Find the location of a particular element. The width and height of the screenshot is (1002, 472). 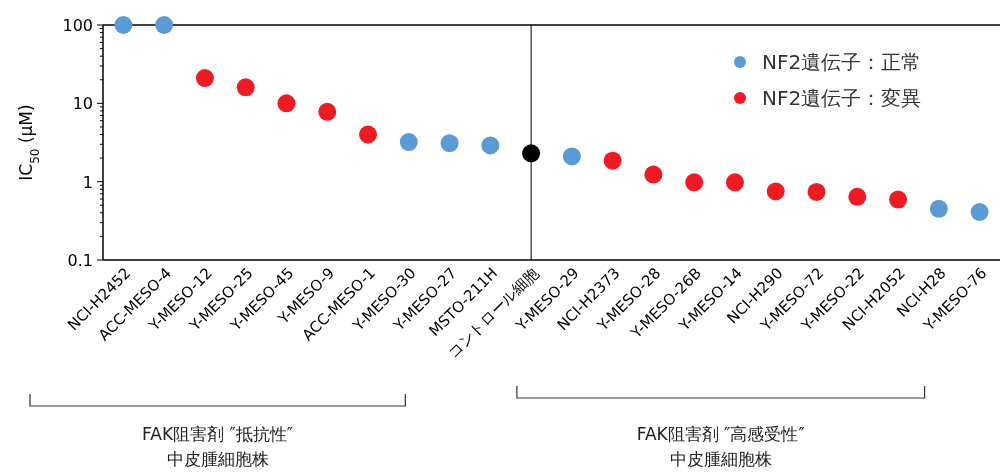

y-tick-label: 1 is located at coordinates (87, 182).